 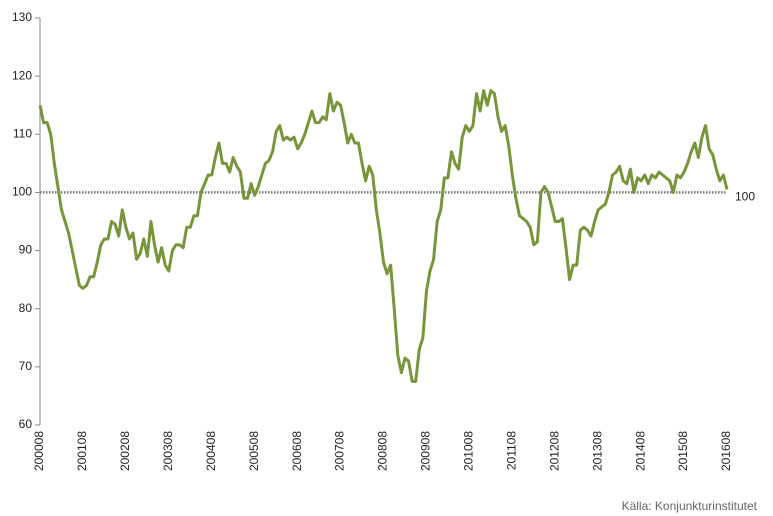 I want to click on x-tick-label: 200608, so click(x=297, y=451).